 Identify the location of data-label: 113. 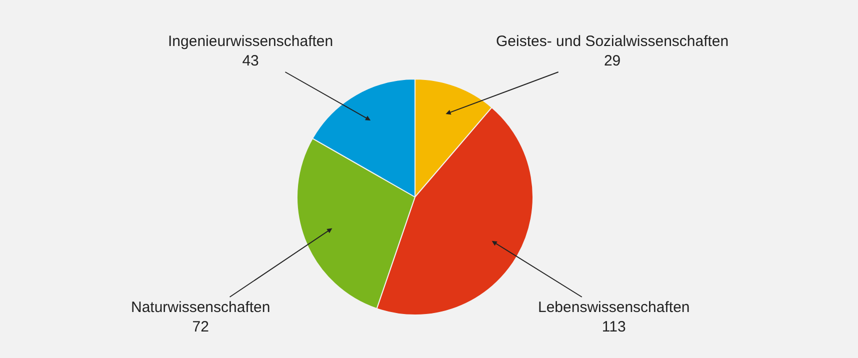
(614, 327).